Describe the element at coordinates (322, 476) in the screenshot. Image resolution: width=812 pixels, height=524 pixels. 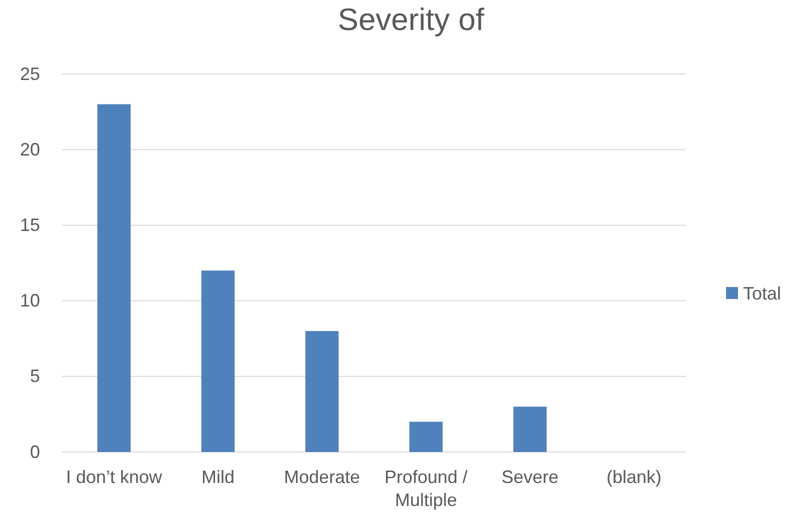
I see `x-tick-label: Moderate` at that location.